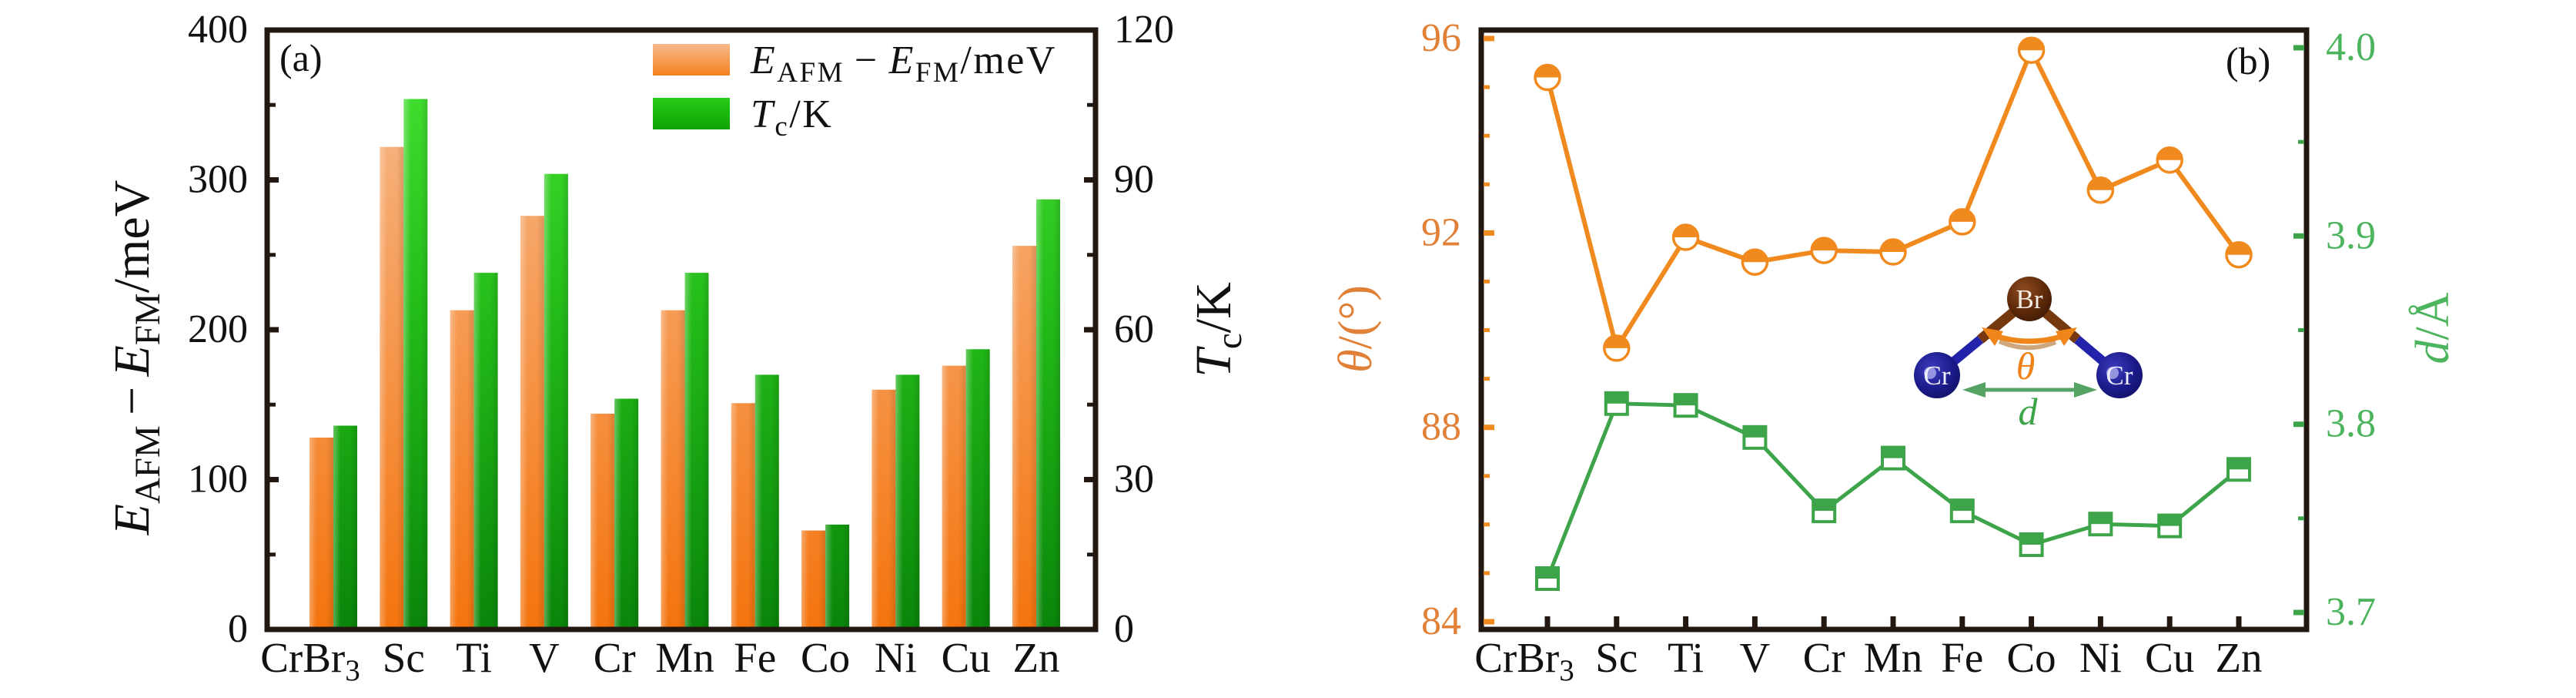 The image size is (2576, 698). Describe the element at coordinates (2351, 424) in the screenshot. I see `svg-text: 3.8` at that location.